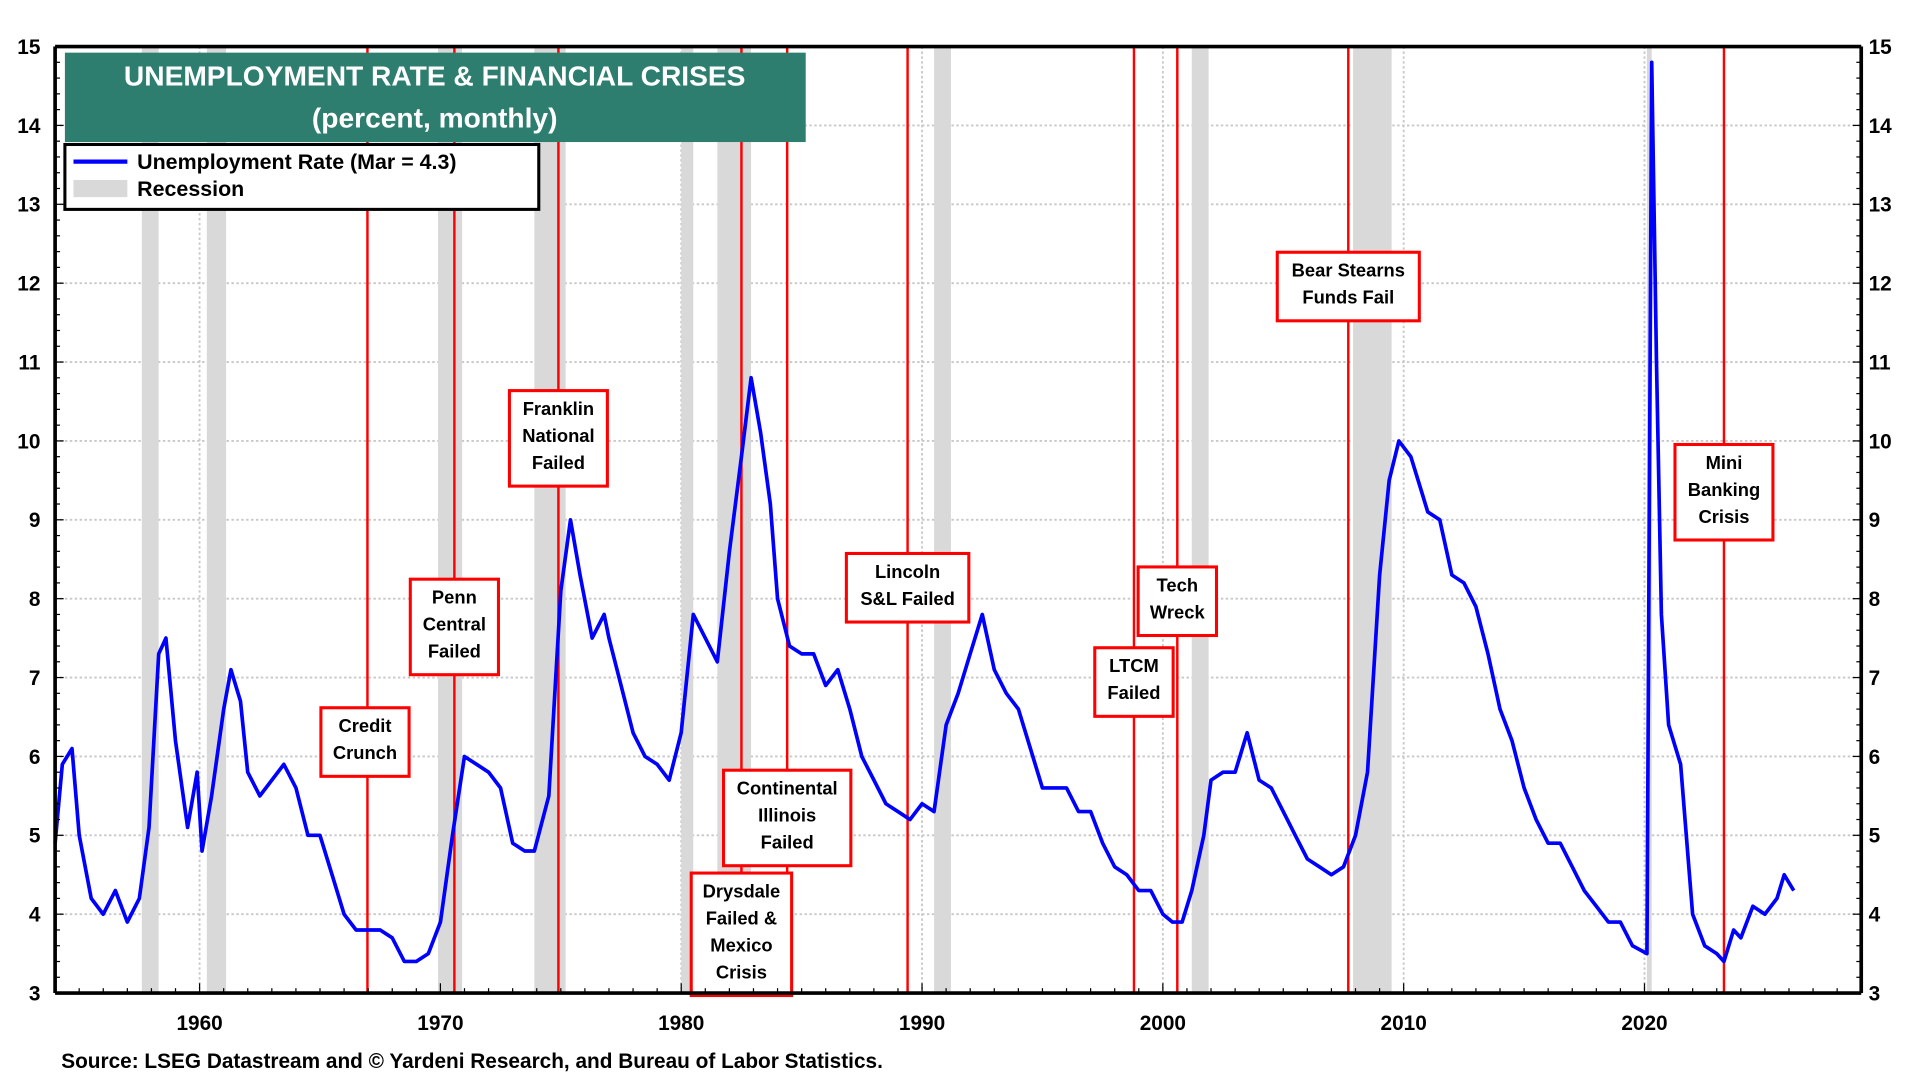 Image resolution: width=1920 pixels, height=1080 pixels. I want to click on chart-title: UNEMPLOYMENT RATE & FINANCIAL CRISES, so click(435, 76).